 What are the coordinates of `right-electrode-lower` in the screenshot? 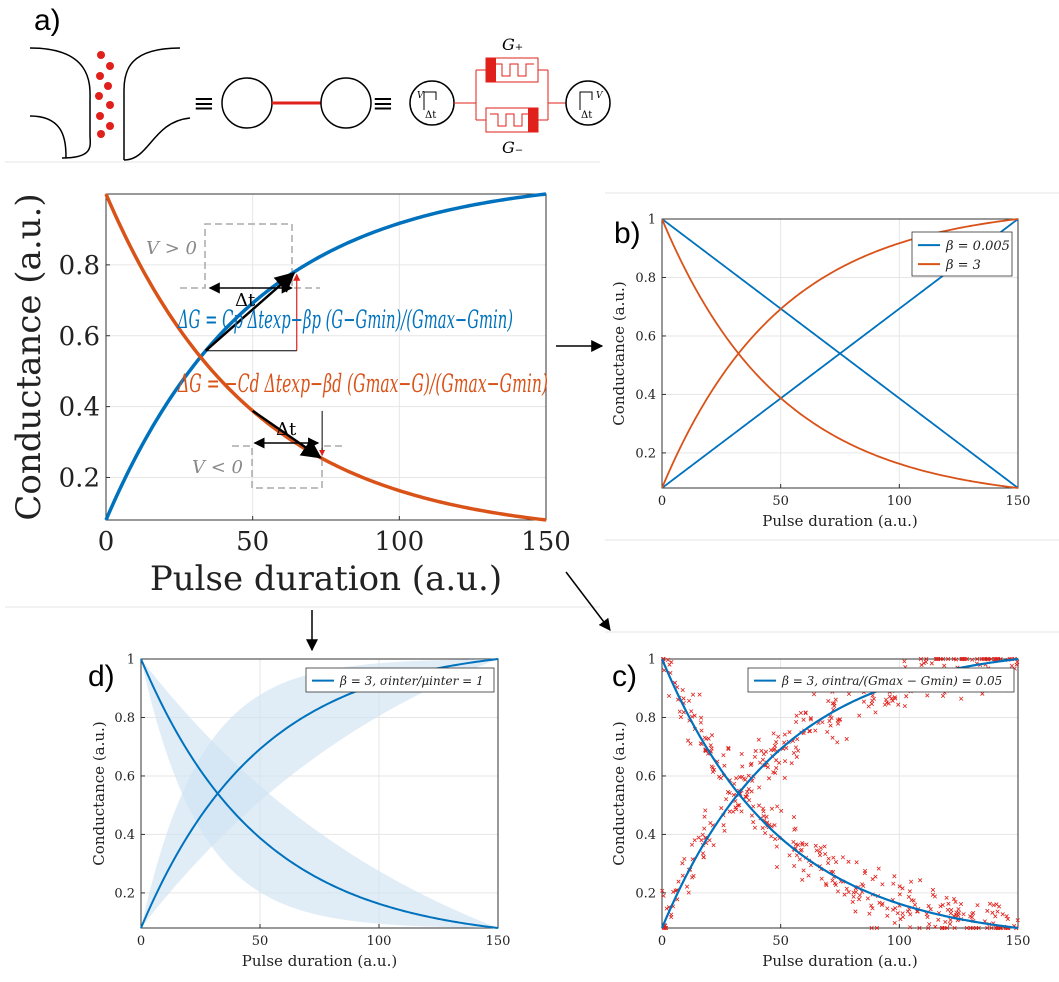 It's located at (157, 139).